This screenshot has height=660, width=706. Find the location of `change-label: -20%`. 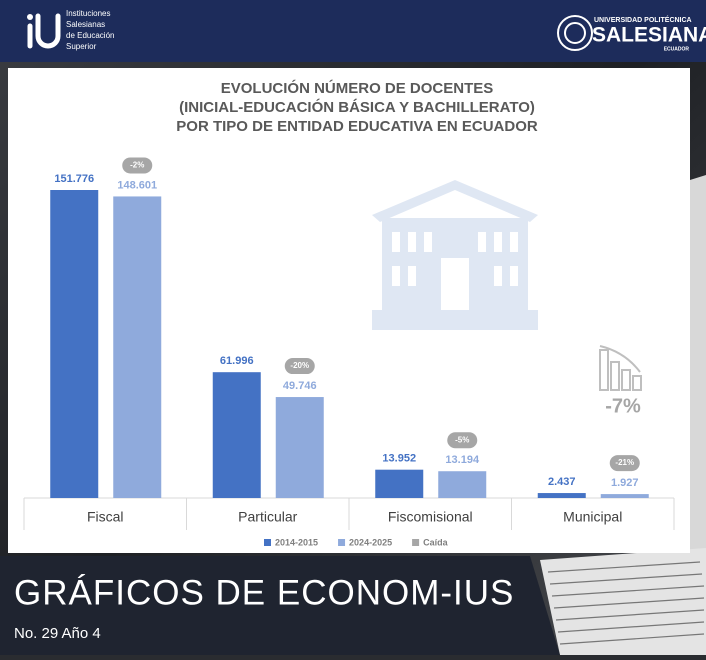

change-label: -20% is located at coordinates (299, 365).